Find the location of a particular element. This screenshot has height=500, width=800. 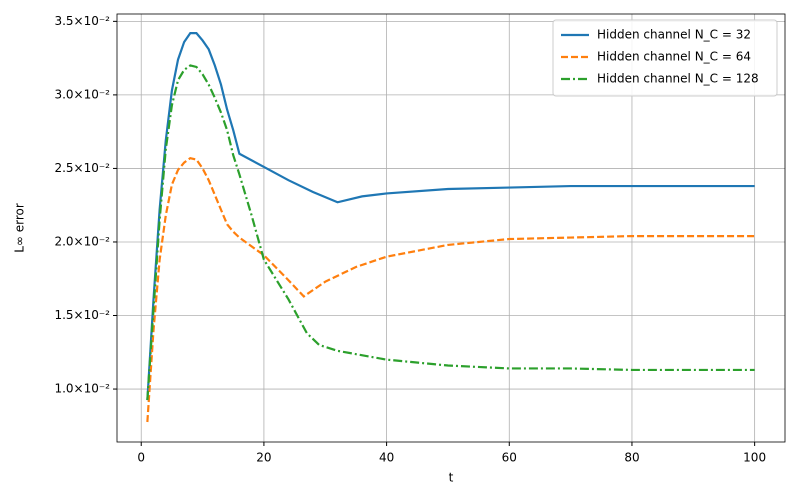

legend-label: Hidden channel N_C = 64 is located at coordinates (674, 57).